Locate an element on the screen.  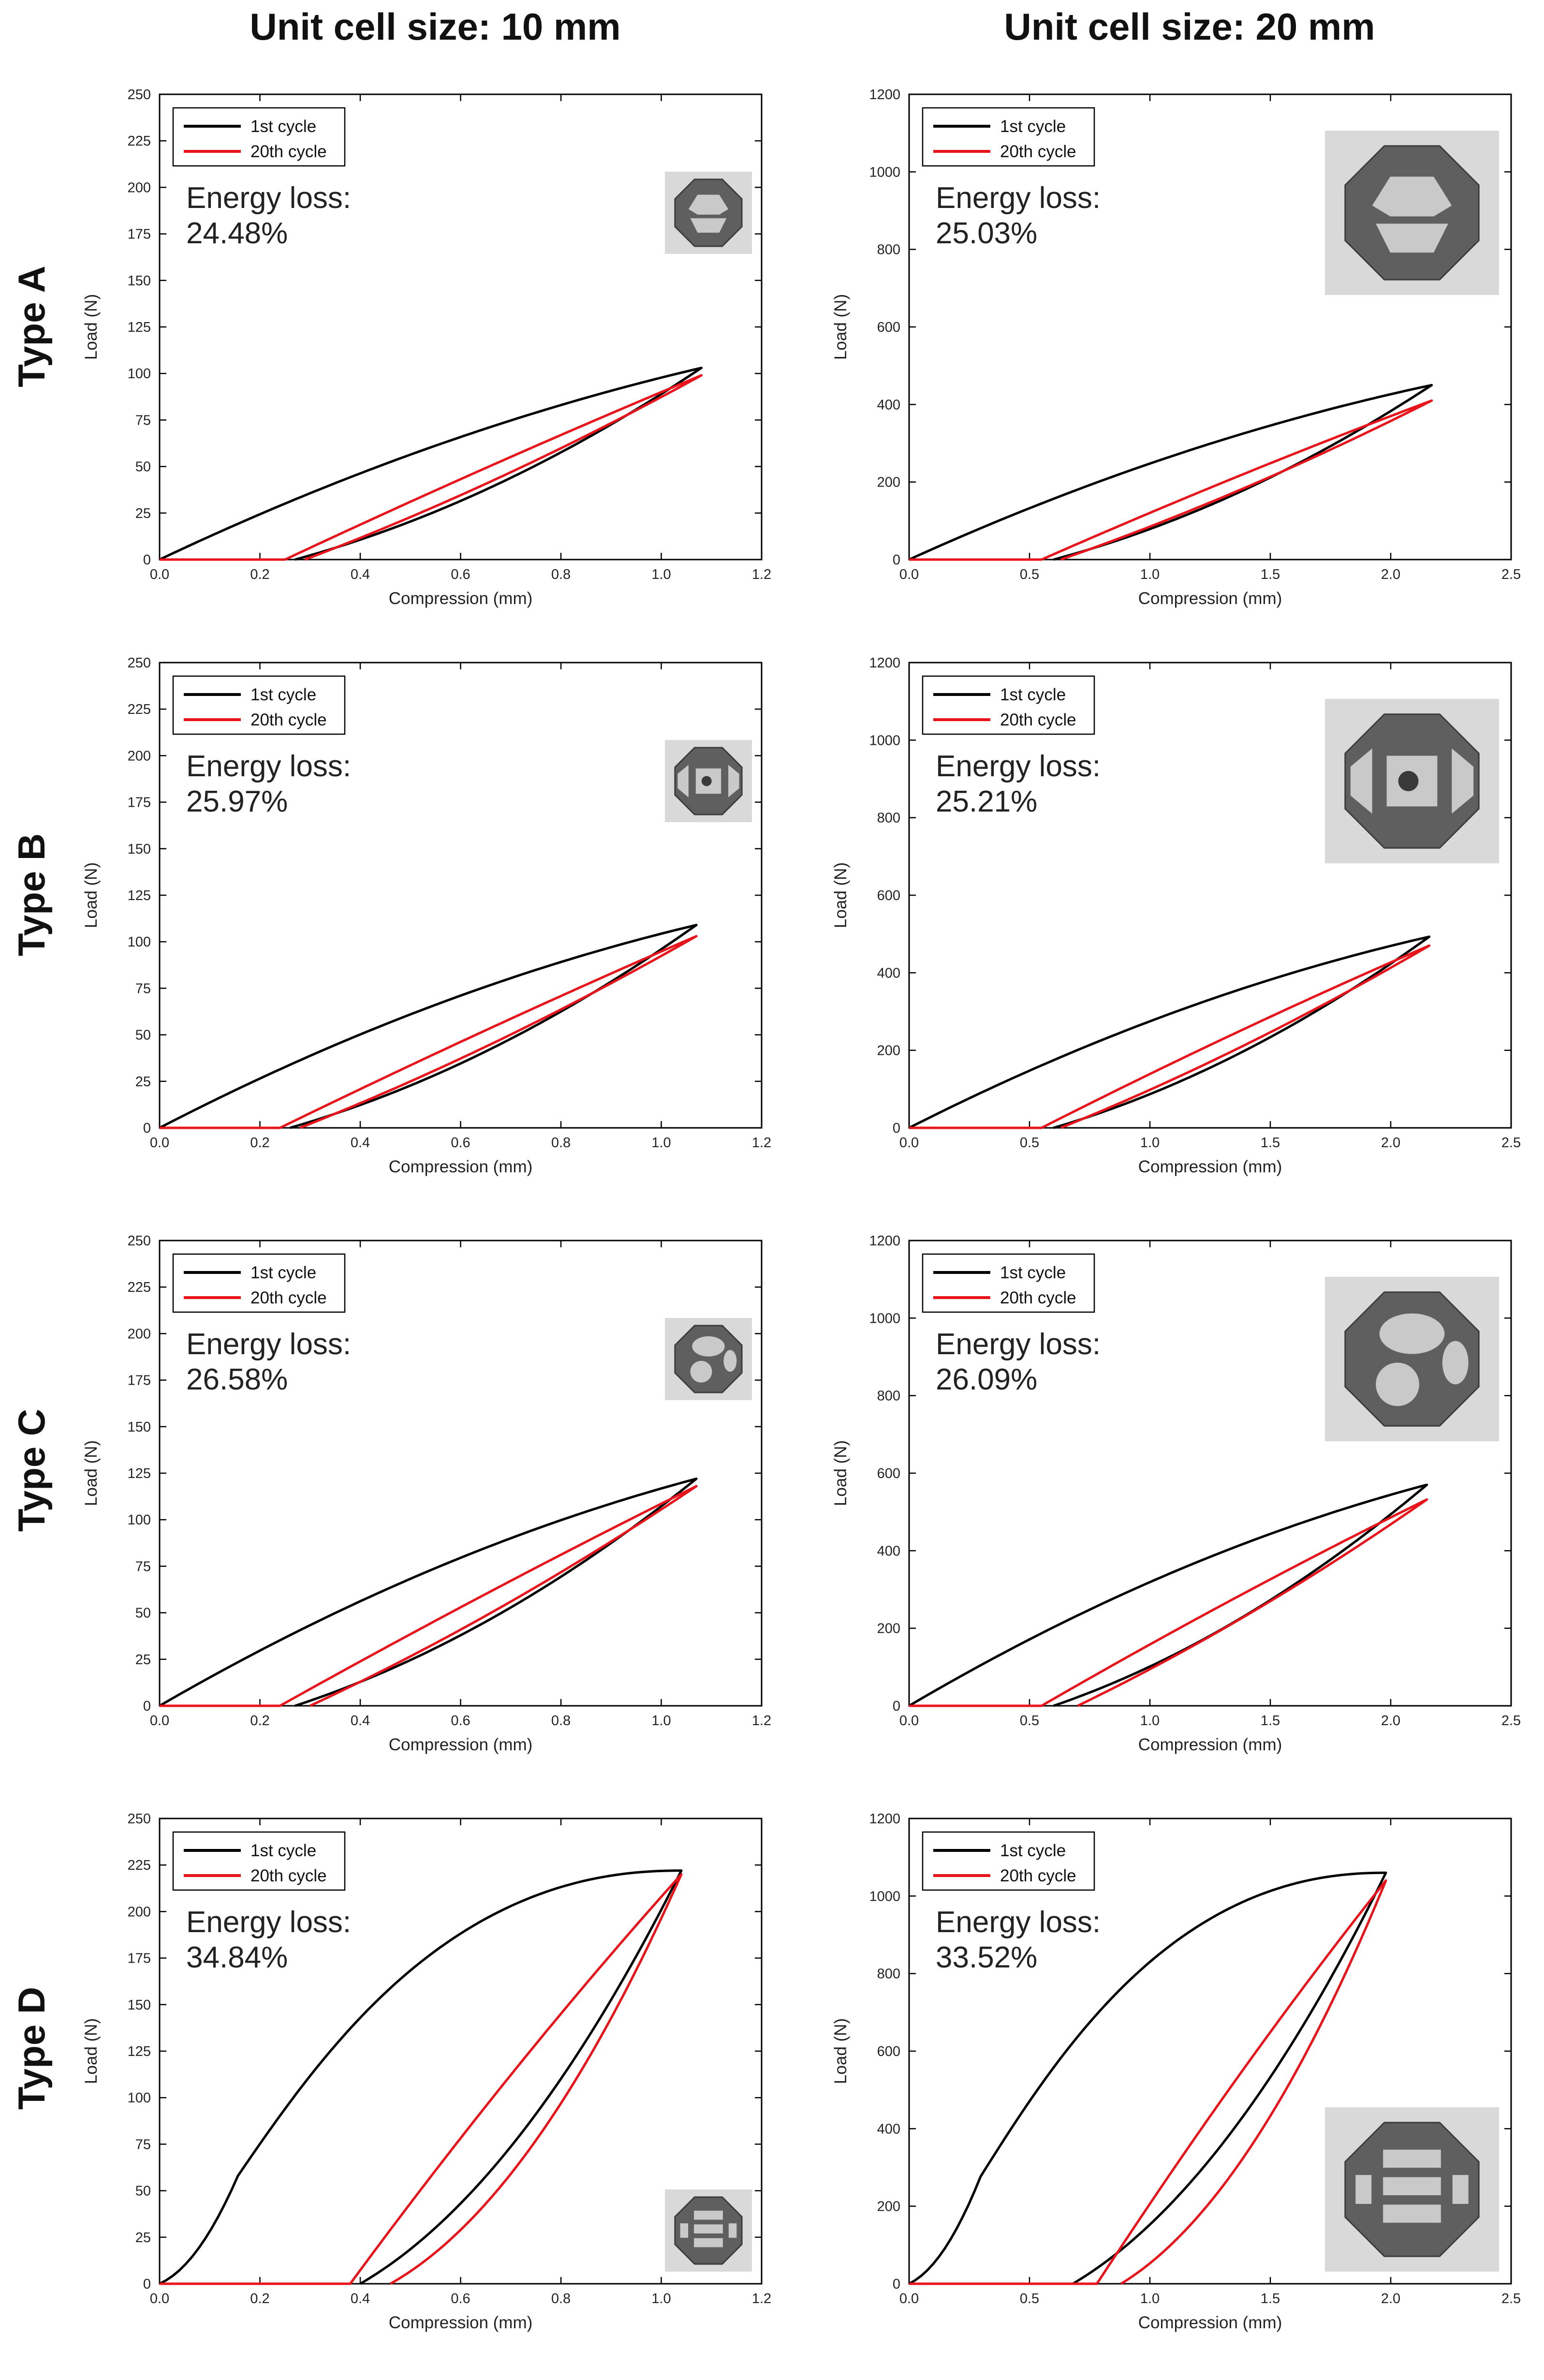
row-header-type-d: Type D is located at coordinates (31, 2049).